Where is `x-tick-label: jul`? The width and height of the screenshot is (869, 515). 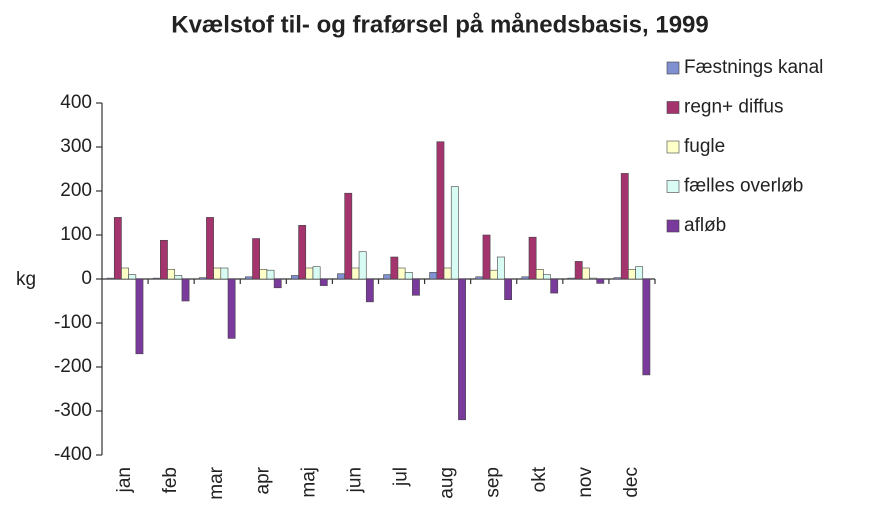 x-tick-label: jul is located at coordinates (401, 477).